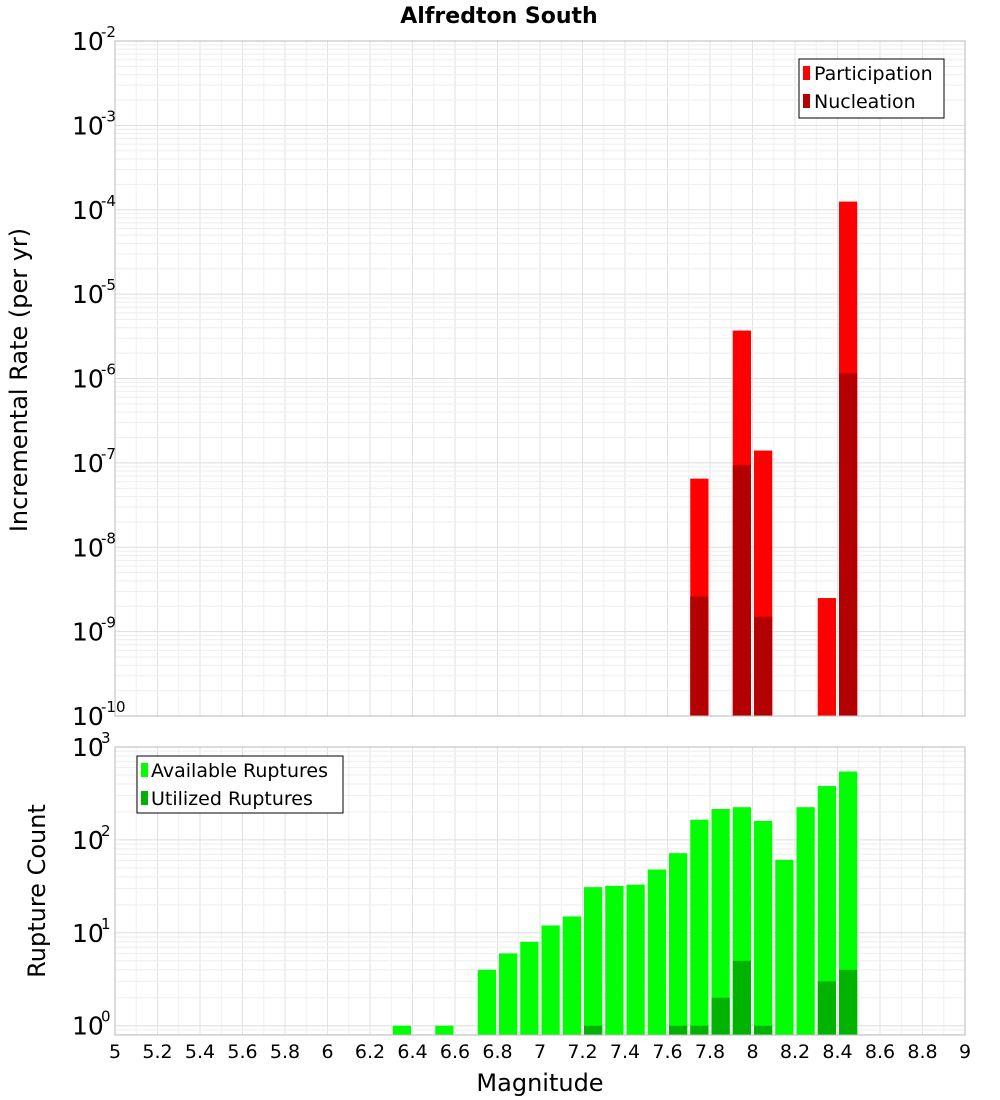 The width and height of the screenshot is (1000, 1100). I want to click on x-tick-label: 8.8, so click(922, 1052).